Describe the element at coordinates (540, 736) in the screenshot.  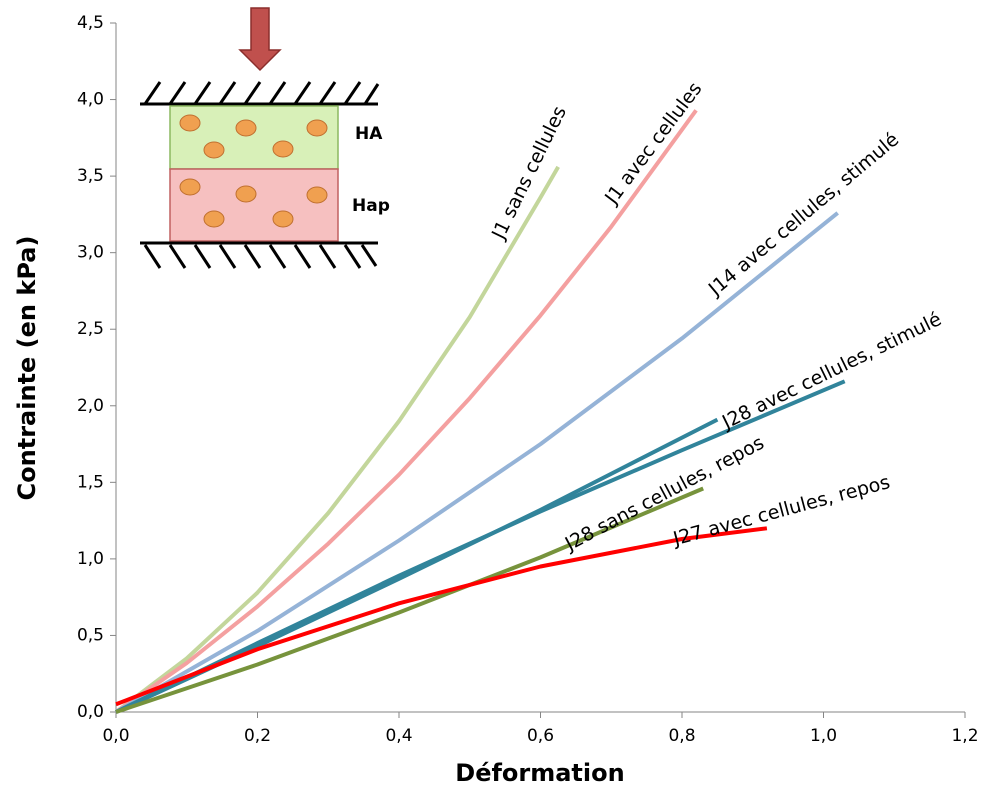
I see `x-tick-label: 0,6` at that location.